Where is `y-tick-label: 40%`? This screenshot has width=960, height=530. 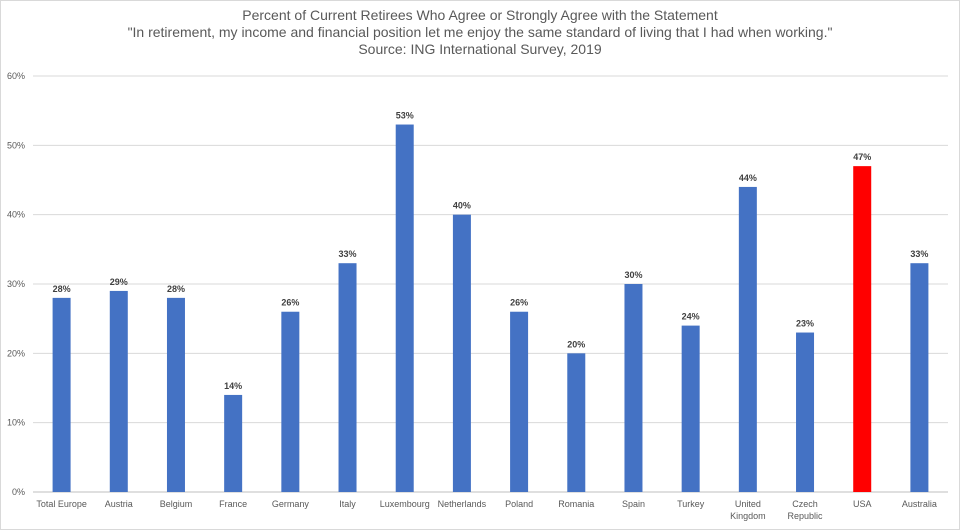
y-tick-label: 40% is located at coordinates (16, 215).